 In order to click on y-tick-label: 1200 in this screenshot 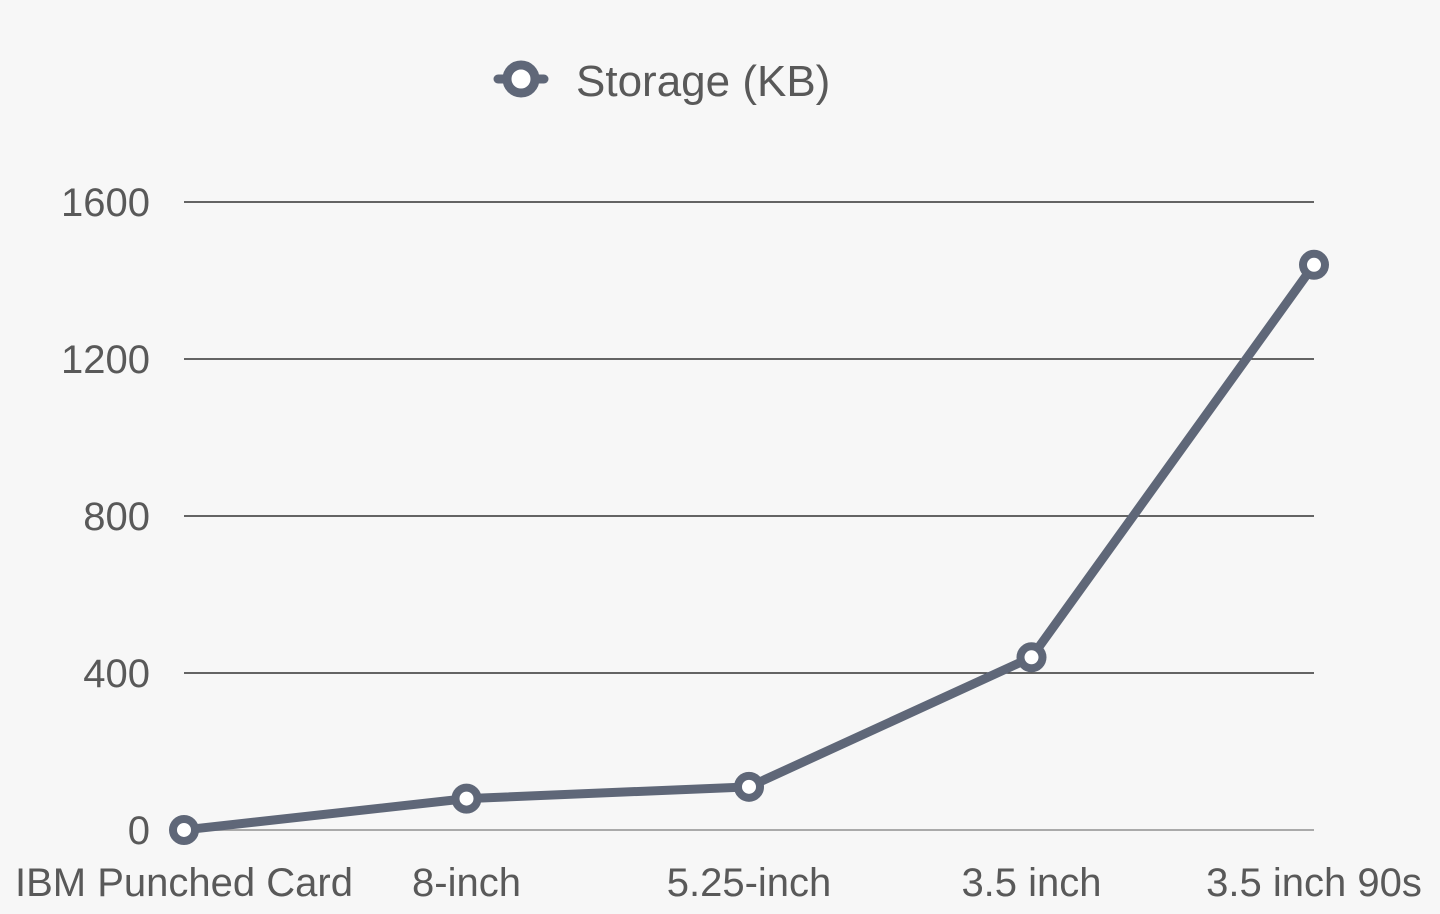, I will do `click(105, 360)`.